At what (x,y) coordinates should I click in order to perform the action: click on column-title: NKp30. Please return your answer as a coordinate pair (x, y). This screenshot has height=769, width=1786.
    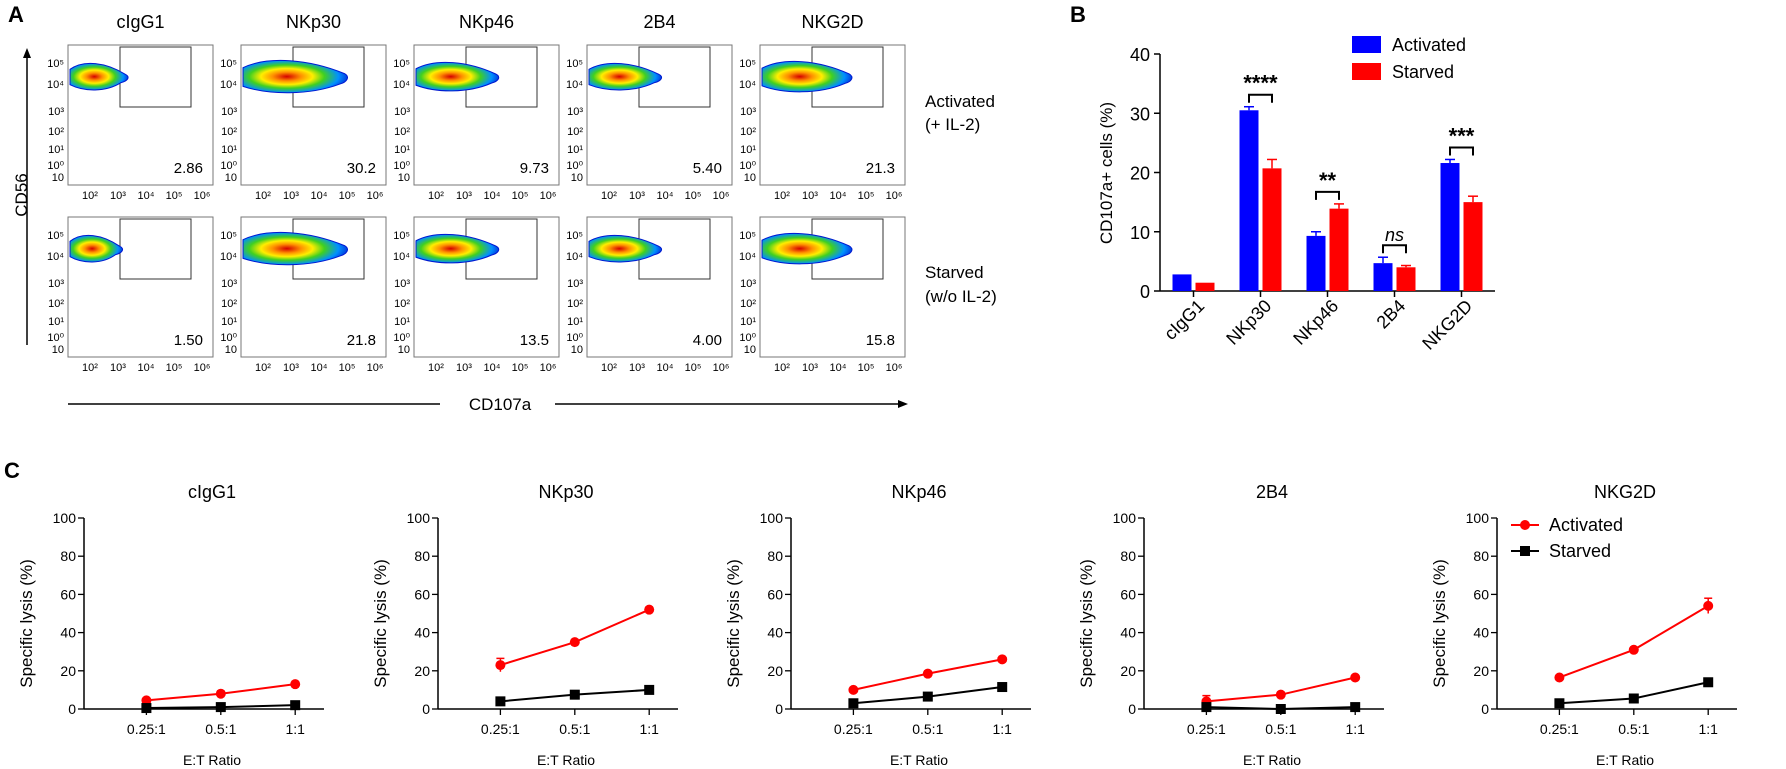
    Looking at the image, I should click on (313, 22).